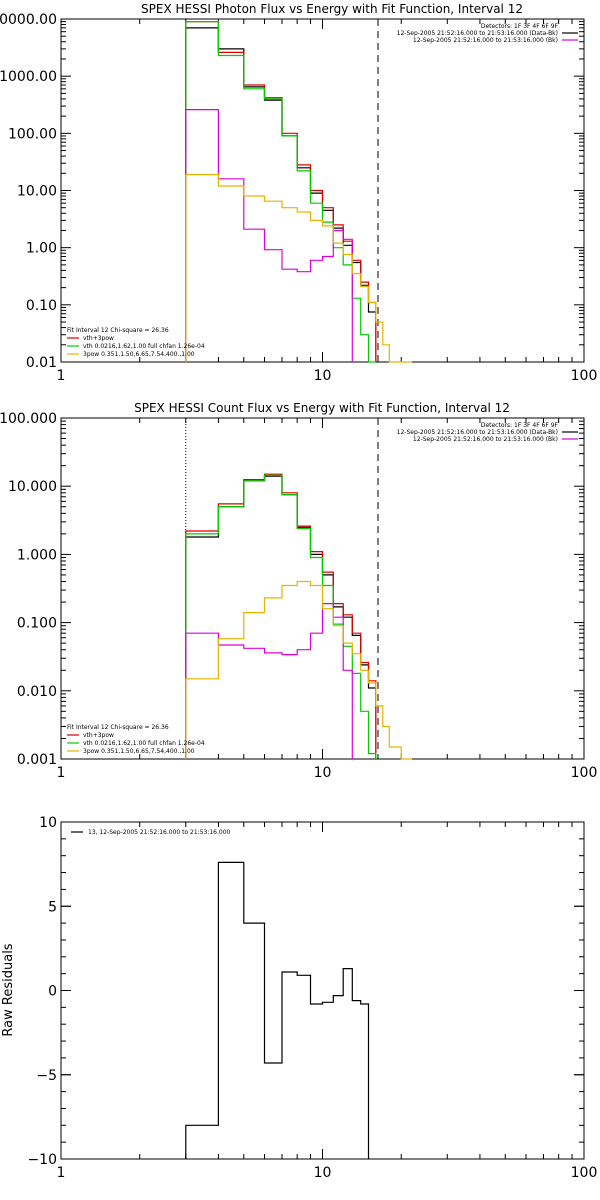 Image resolution: width=600 pixels, height=1200 pixels. What do you see at coordinates (32, 134) in the screenshot?
I see `y-tick-label: 100.00` at bounding box center [32, 134].